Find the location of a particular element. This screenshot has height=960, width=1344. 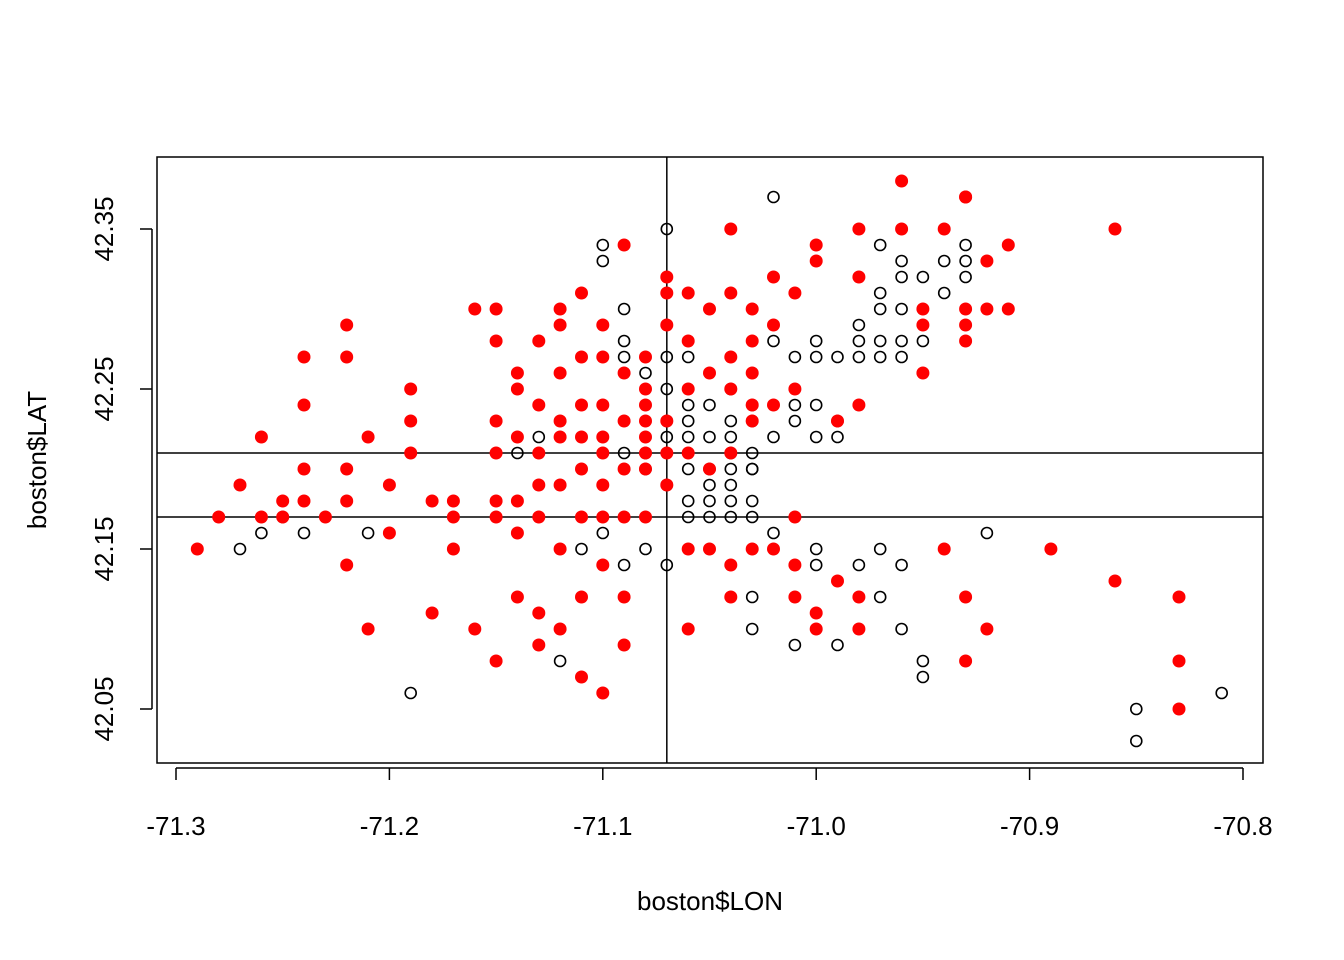

y-tick-label: 42.15 is located at coordinates (104, 548).